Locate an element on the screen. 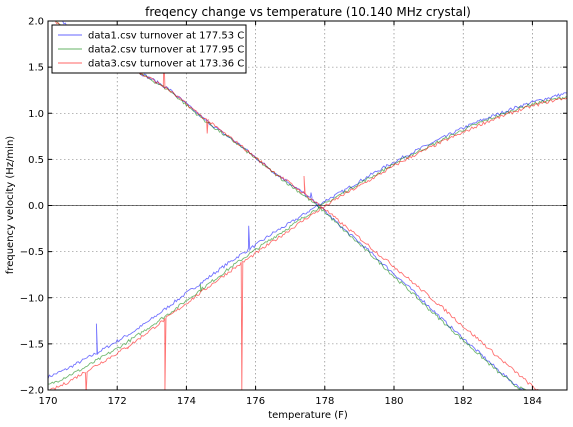 The width and height of the screenshot is (573, 427). x-tick-label: 178 is located at coordinates (324, 401).